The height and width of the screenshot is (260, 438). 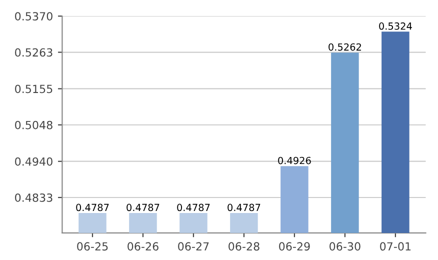 What do you see at coordinates (344, 47) in the screenshot?
I see `data-label: 0.5262` at bounding box center [344, 47].